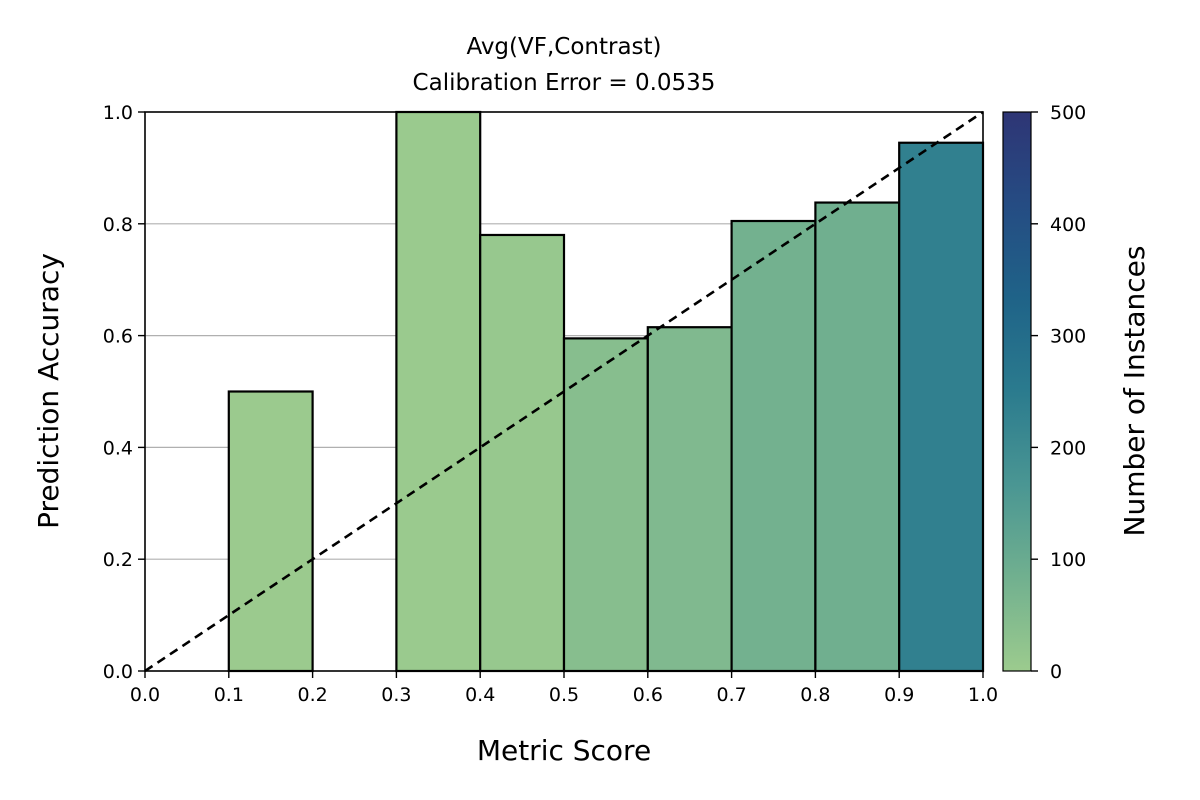  What do you see at coordinates (118, 672) in the screenshot?
I see `y-tick-label: 0.0` at bounding box center [118, 672].